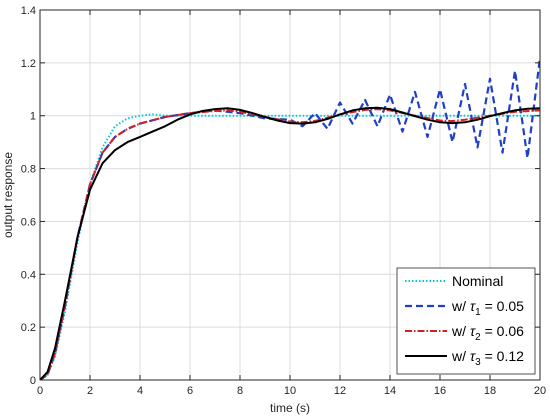 This screenshot has width=550, height=419. Describe the element at coordinates (28, 64) in the screenshot. I see `y-tick-label: 1.2` at that location.